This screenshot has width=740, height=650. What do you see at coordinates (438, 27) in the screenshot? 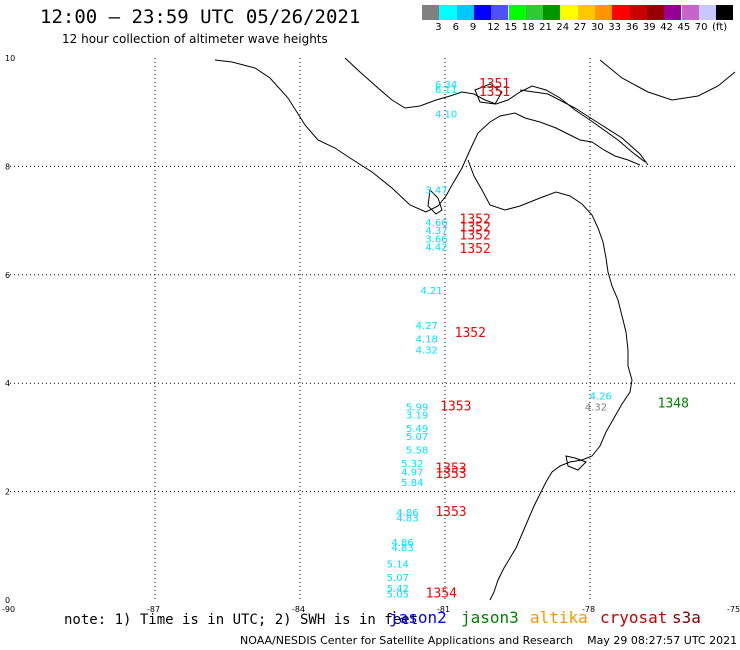
I see `legend-label: 3` at bounding box center [438, 27].